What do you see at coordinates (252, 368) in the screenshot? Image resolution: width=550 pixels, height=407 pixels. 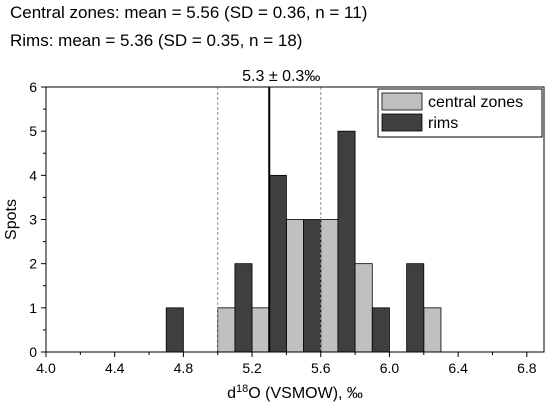 I see `x-tick-label: 5.2` at bounding box center [252, 368].